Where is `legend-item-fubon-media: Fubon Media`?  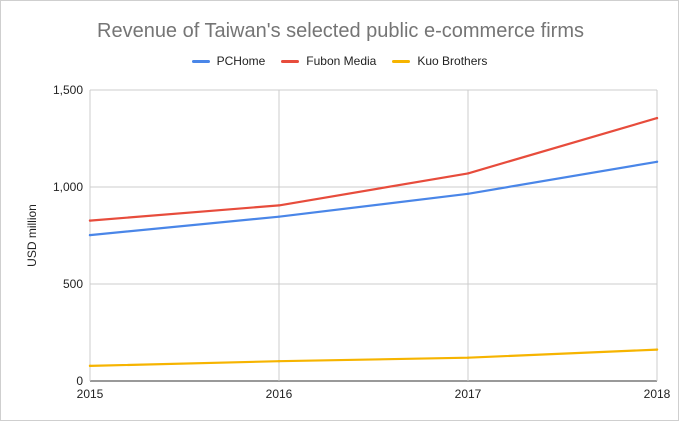 legend-item-fubon-media: Fubon Media is located at coordinates (328, 61).